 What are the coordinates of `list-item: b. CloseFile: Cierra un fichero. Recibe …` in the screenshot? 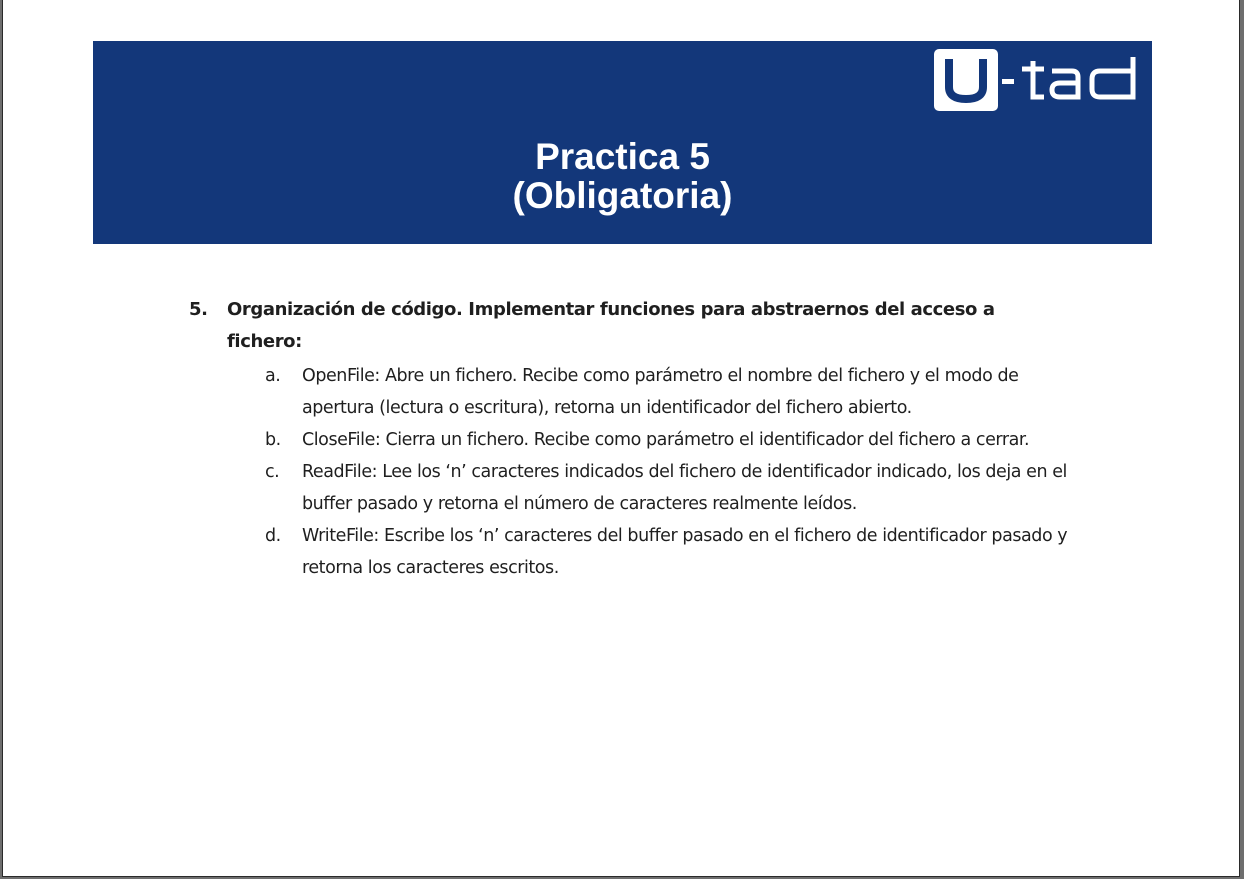 It's located at (667, 440).